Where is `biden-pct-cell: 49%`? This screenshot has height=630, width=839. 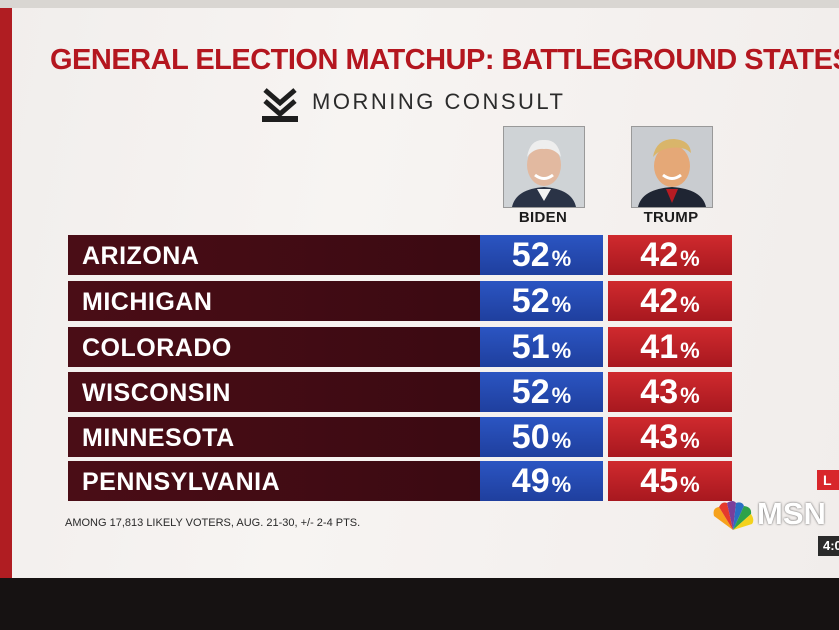 biden-pct-cell: 49% is located at coordinates (541, 481).